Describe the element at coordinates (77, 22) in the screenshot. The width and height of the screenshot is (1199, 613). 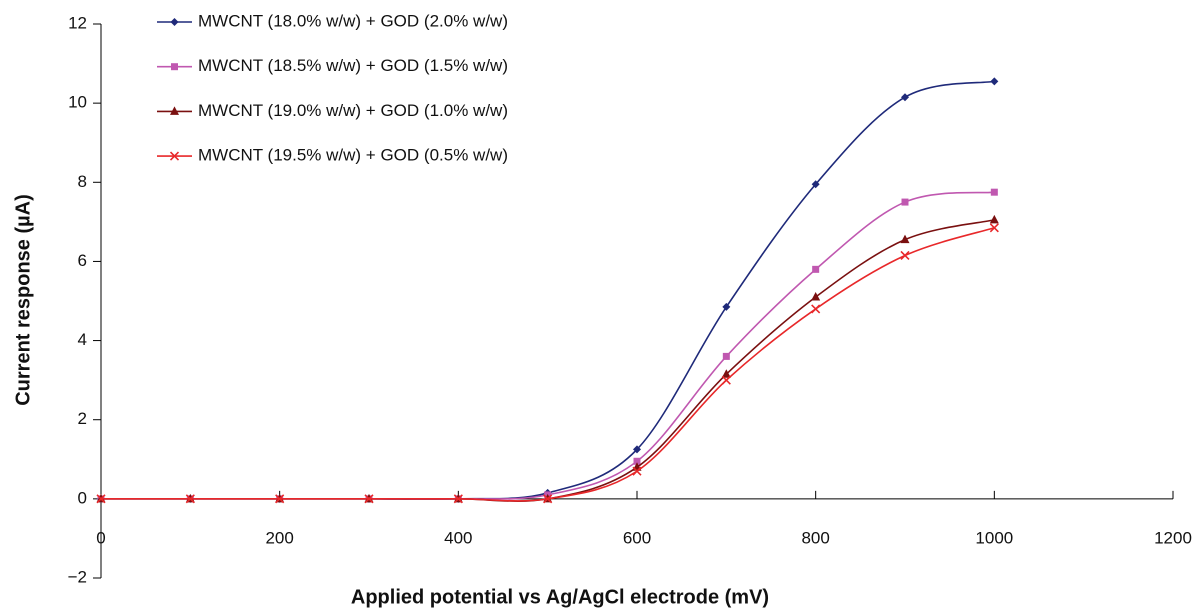
I see `y-tick-label: 12` at that location.